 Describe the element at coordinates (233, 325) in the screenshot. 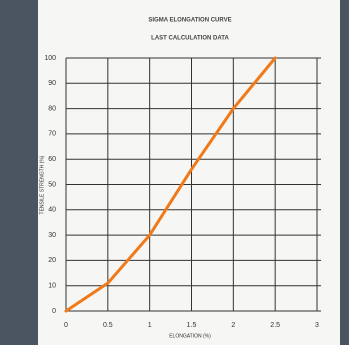

I see `x-tick-label: 2` at that location.